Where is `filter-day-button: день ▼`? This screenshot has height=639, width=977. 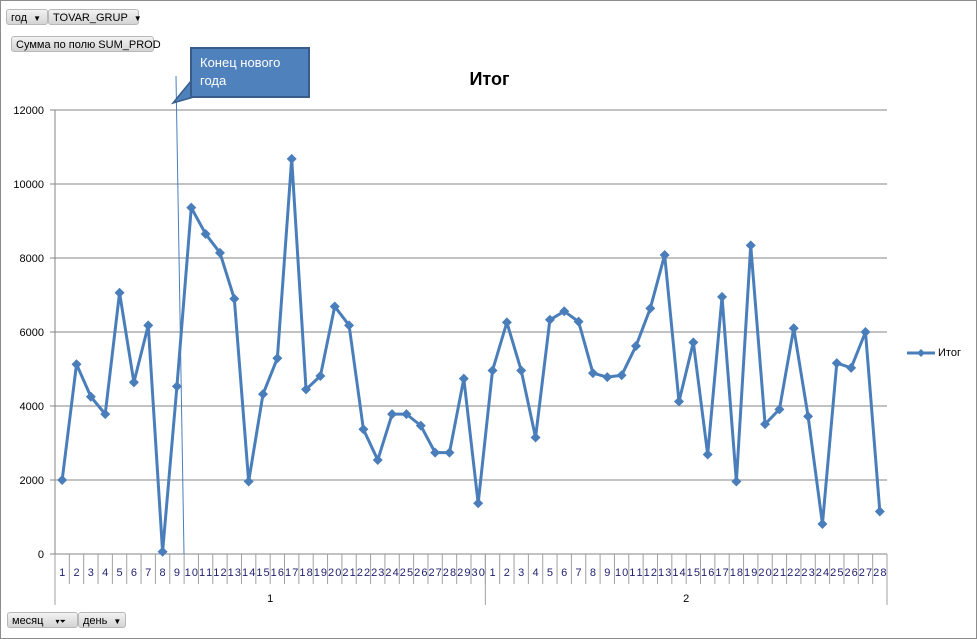
filter-day-button: день ▼ is located at coordinates (102, 620).